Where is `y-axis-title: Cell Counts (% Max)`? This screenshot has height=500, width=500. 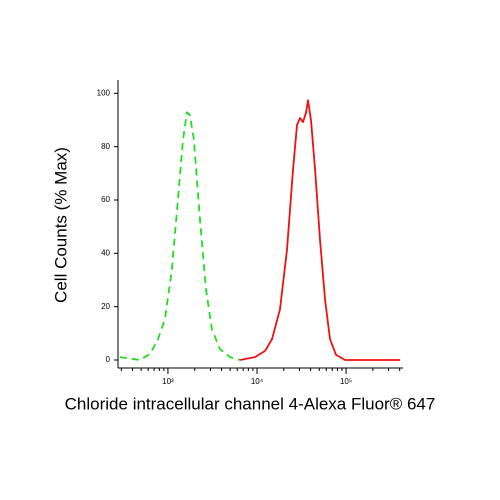 y-axis-title: Cell Counts (% Max) is located at coordinates (60, 225).